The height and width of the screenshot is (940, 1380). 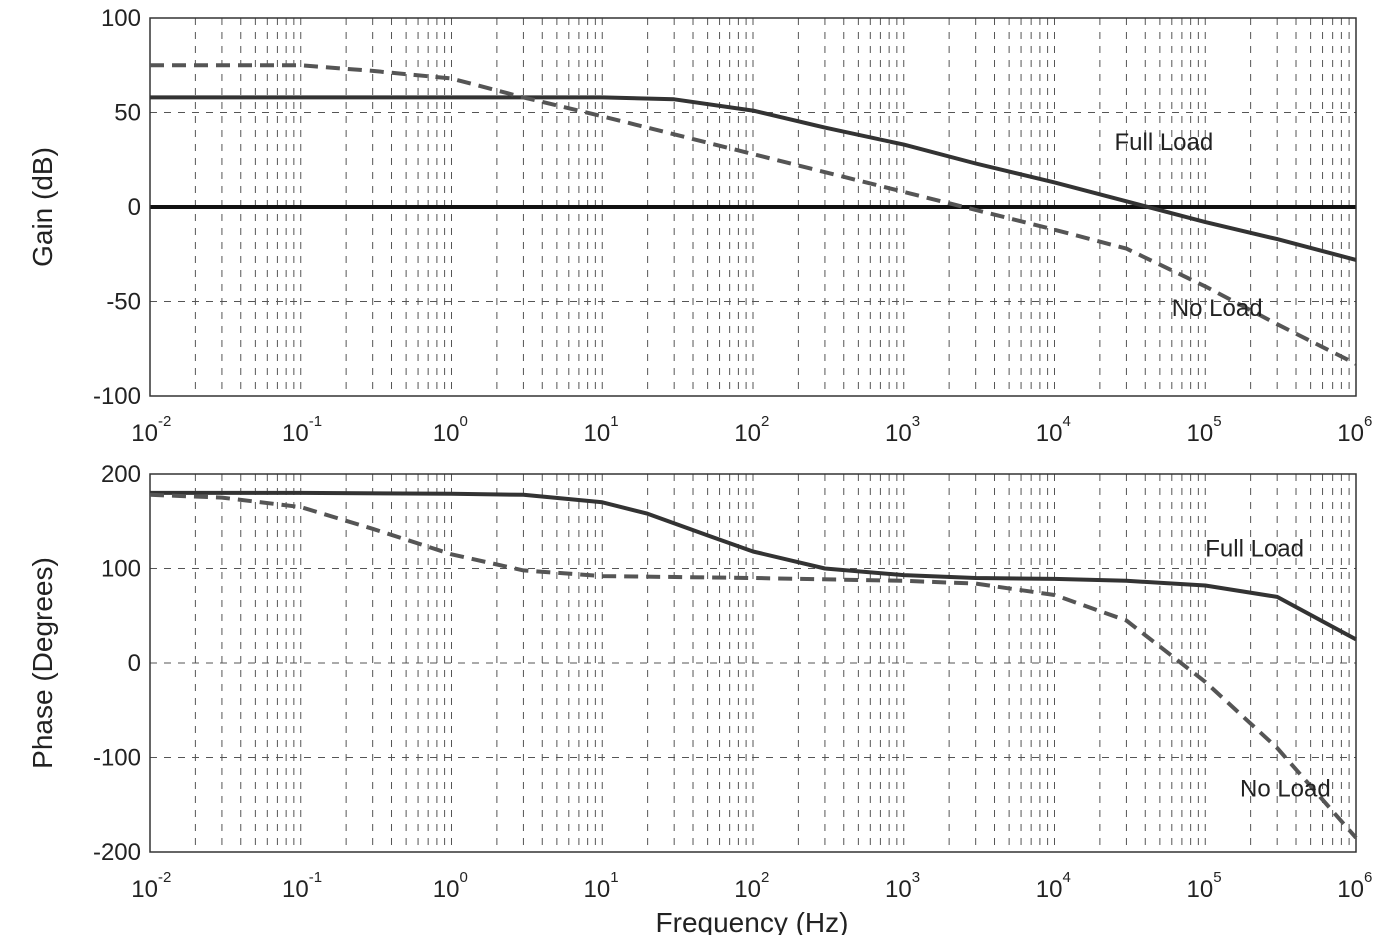 What do you see at coordinates (117, 852) in the screenshot?
I see `y-tick-label: -200` at bounding box center [117, 852].